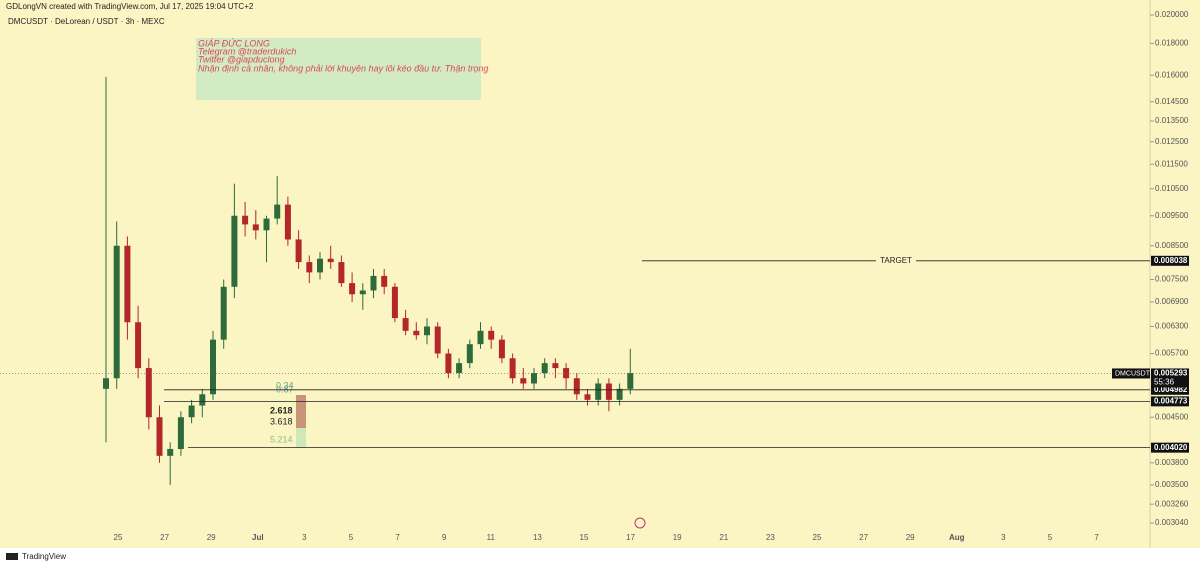 This screenshot has width=1200, height=571. Describe the element at coordinates (1172, 215) in the screenshot. I see `y-tick-label: 0.009500` at that location.